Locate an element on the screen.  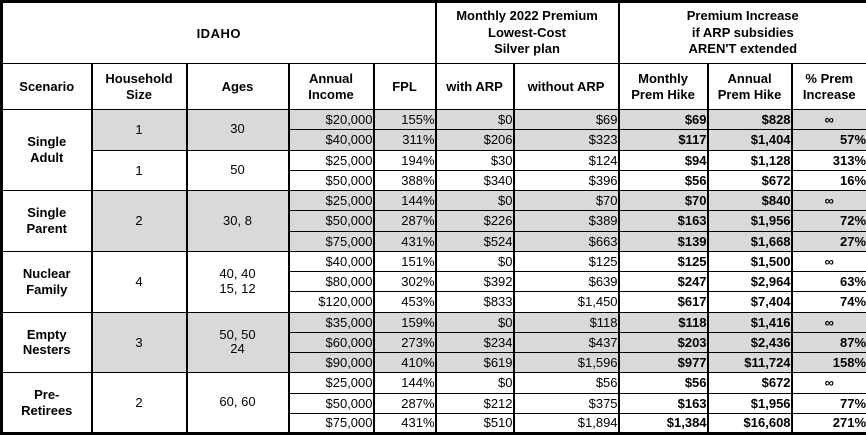
annual-hike-cell: $1,128 is located at coordinates (749, 160).